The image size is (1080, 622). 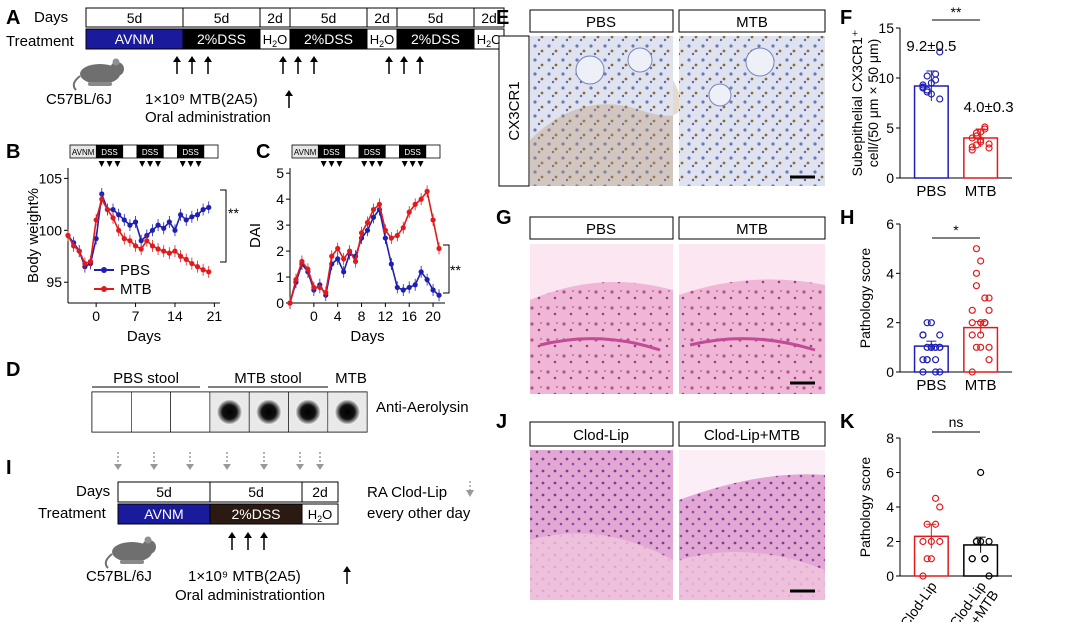 I want to click on y-tick-label-C-5: 5, so click(x=280, y=173).